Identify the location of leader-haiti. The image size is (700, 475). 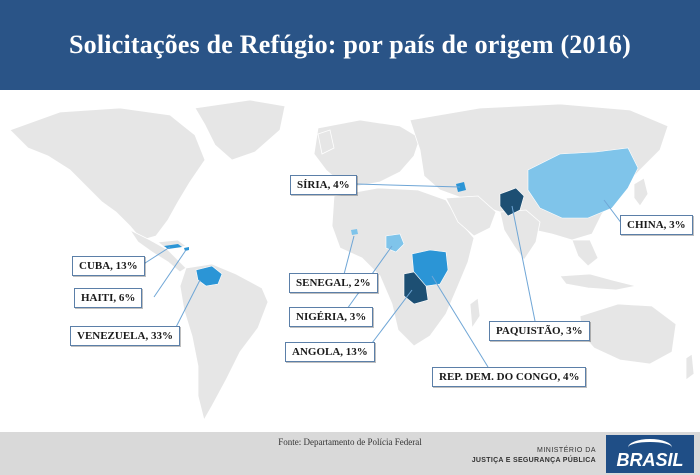
(170, 273).